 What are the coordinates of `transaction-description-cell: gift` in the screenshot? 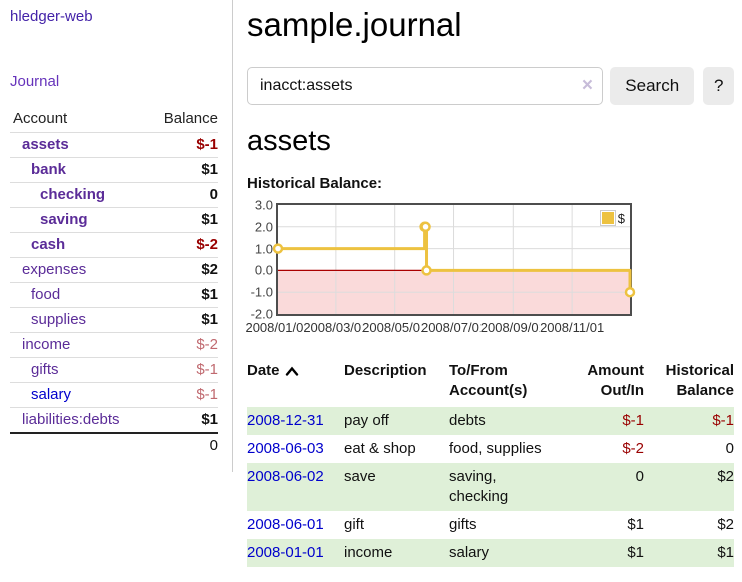 It's located at (354, 524).